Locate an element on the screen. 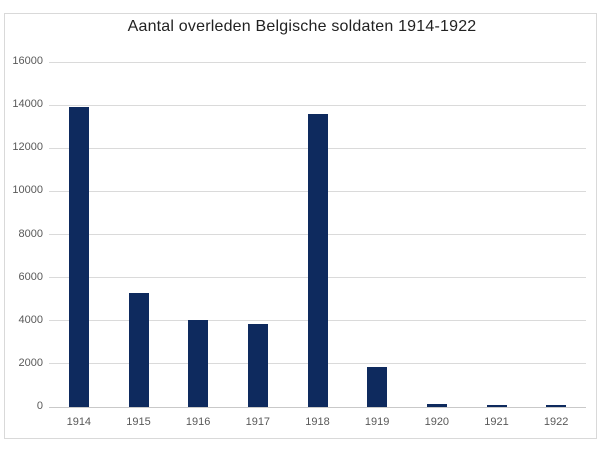 This screenshot has height=454, width=604. y-axis-tick-label: 8000 is located at coordinates (30, 233).